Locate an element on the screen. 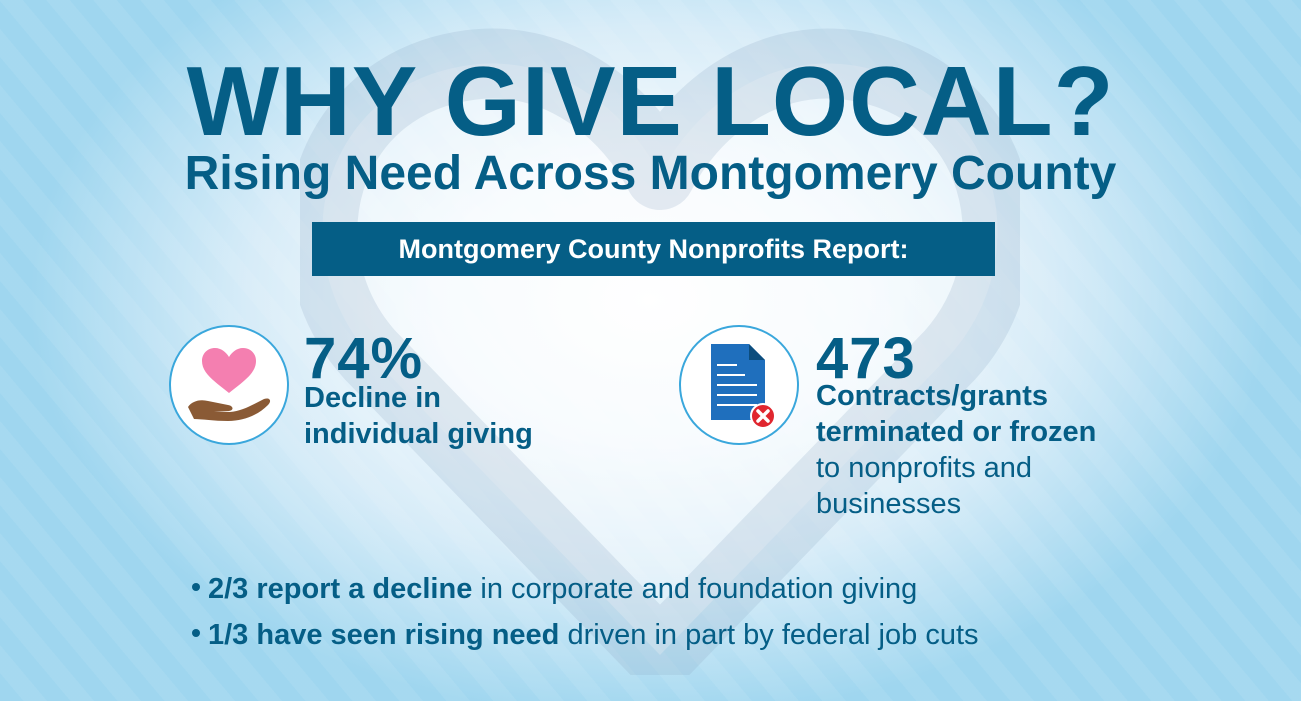  report-banner-label: Montgomery County Nonprofits Report: is located at coordinates (653, 248).